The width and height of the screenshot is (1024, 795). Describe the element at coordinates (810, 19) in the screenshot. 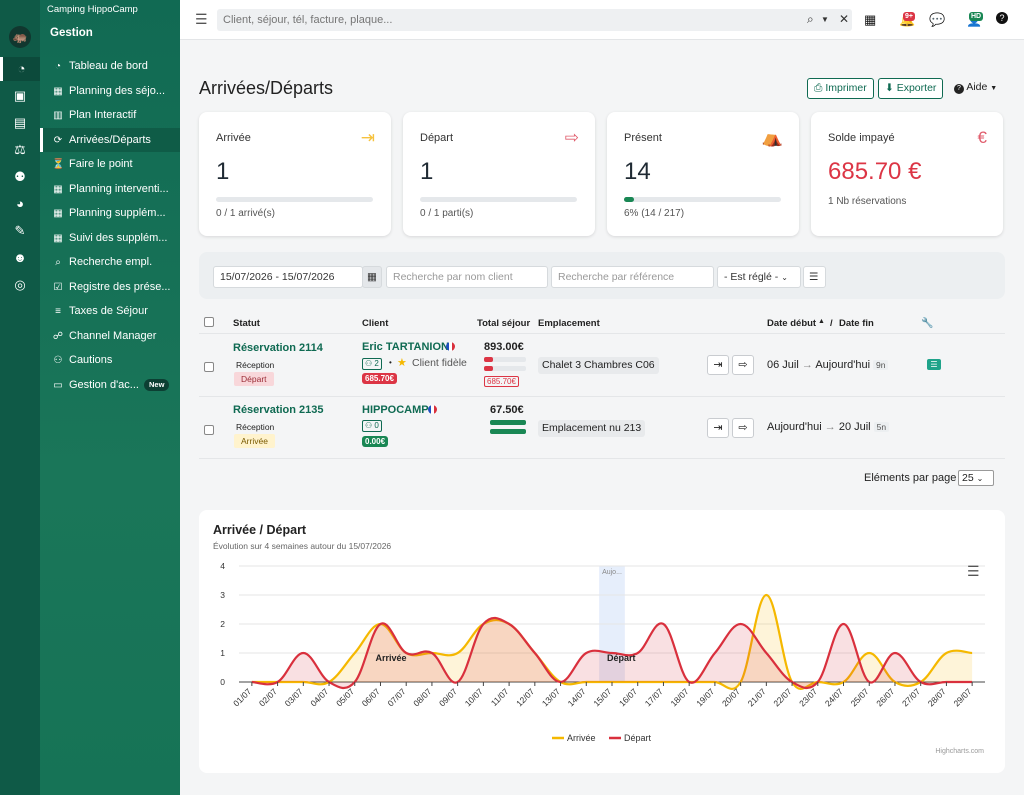

I see `search-icon: ⌕` at that location.